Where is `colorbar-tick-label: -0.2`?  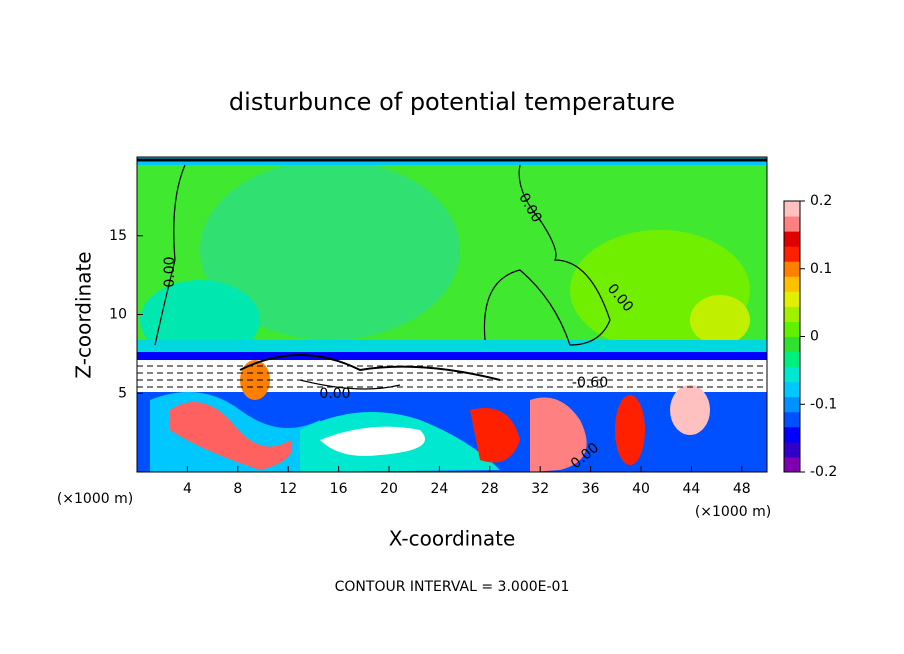
colorbar-tick-label: -0.2 is located at coordinates (823, 472).